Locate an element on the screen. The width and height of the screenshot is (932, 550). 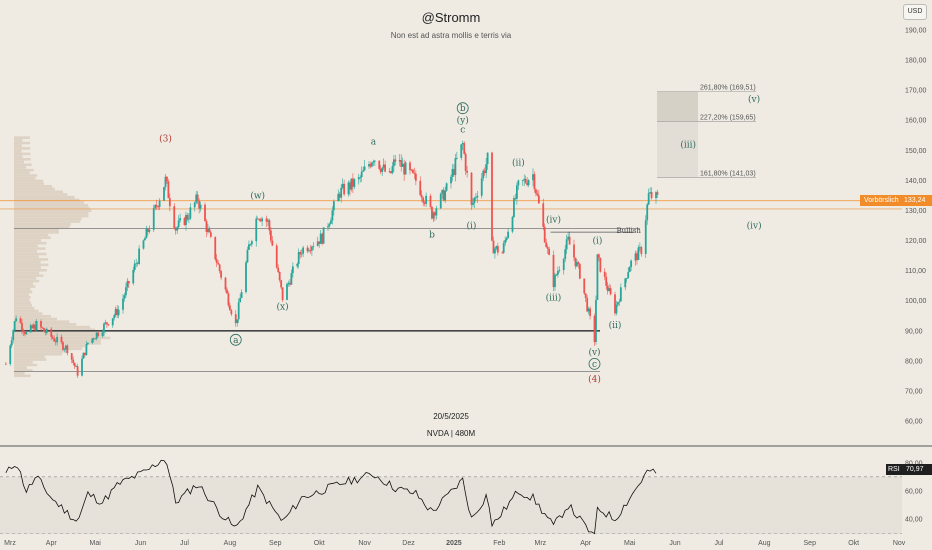
rsi-tick-label: 60,00 is located at coordinates (914, 491).